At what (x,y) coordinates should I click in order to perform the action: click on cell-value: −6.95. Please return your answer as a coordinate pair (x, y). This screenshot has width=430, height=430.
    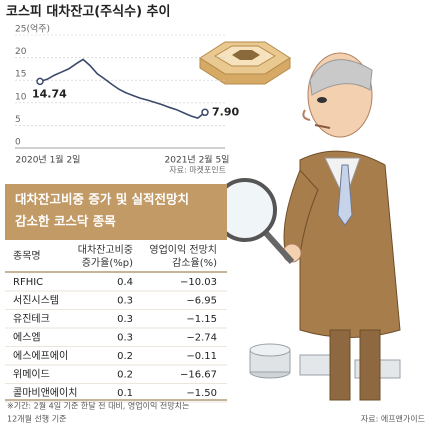
    Looking at the image, I should click on (201, 301).